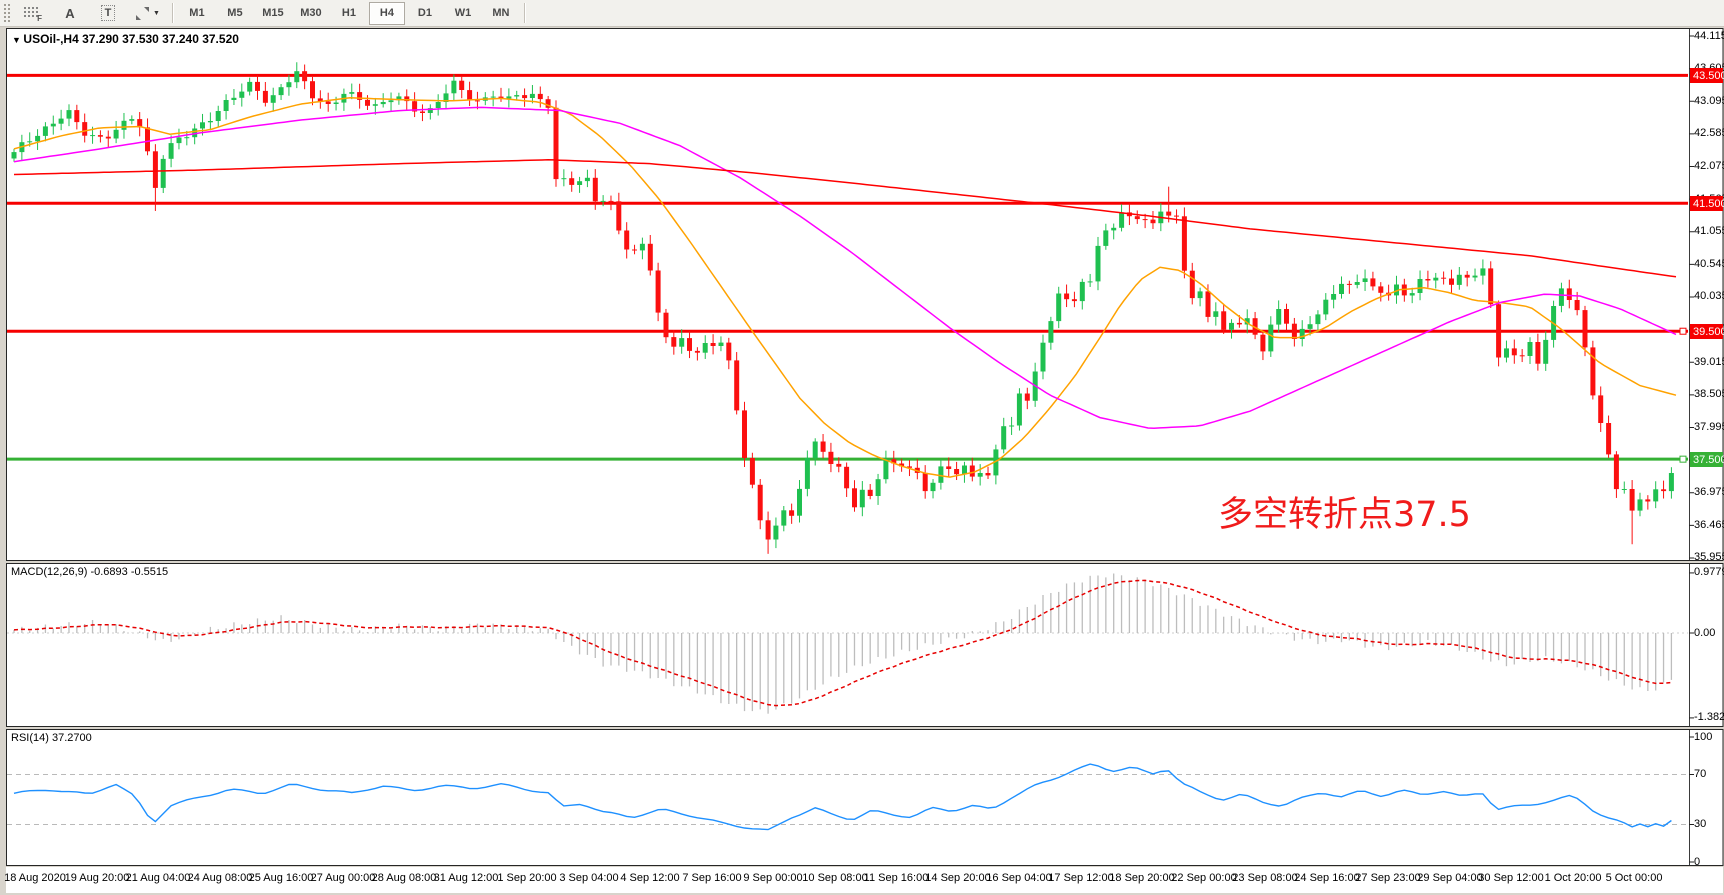 The width and height of the screenshot is (1724, 895). What do you see at coordinates (220, 878) in the screenshot?
I see `date-tick-label: 24 Aug 08:00` at bounding box center [220, 878].